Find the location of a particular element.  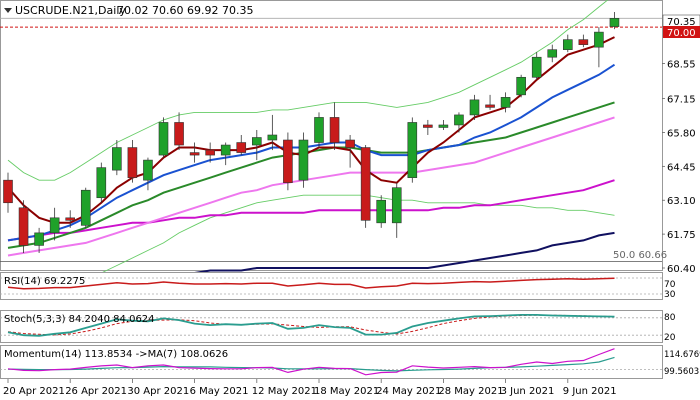

date-label: 3 Jun 2021 is located at coordinates (528, 391).